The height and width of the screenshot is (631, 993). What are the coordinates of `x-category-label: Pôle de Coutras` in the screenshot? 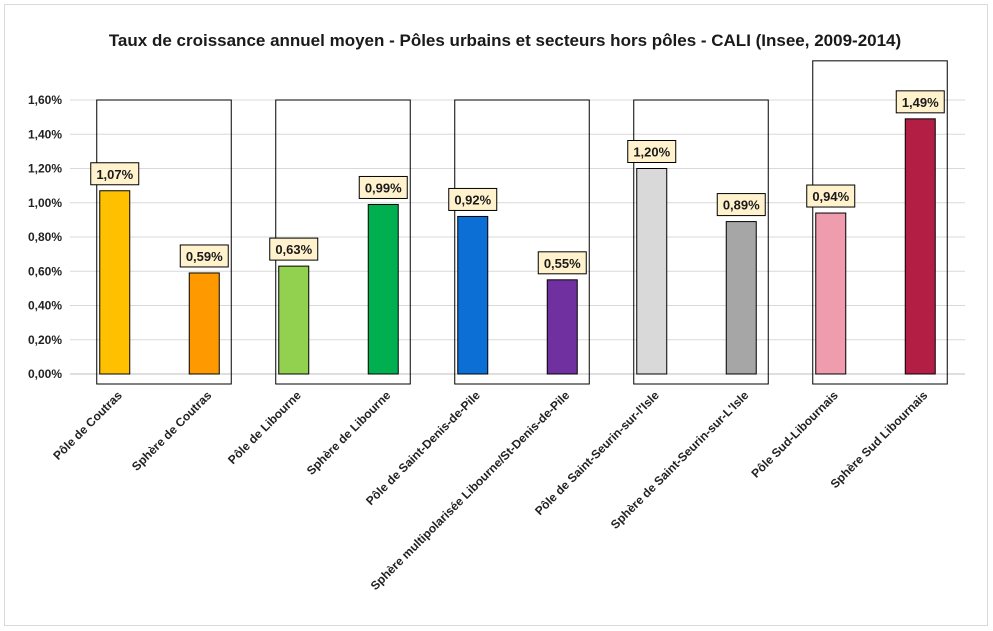 It's located at (87, 425).